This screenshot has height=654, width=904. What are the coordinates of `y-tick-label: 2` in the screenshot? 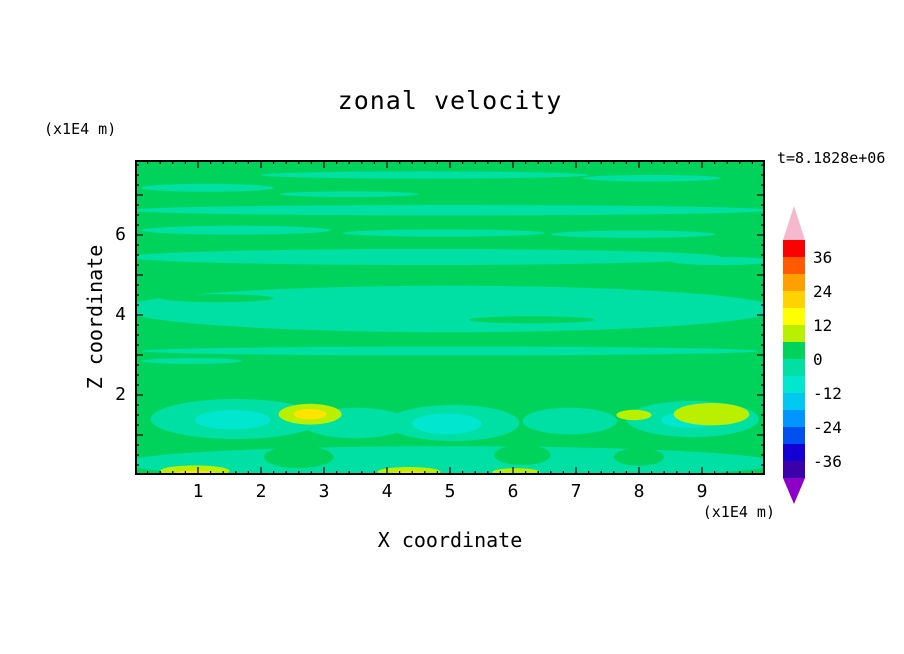 It's located at (120, 394).